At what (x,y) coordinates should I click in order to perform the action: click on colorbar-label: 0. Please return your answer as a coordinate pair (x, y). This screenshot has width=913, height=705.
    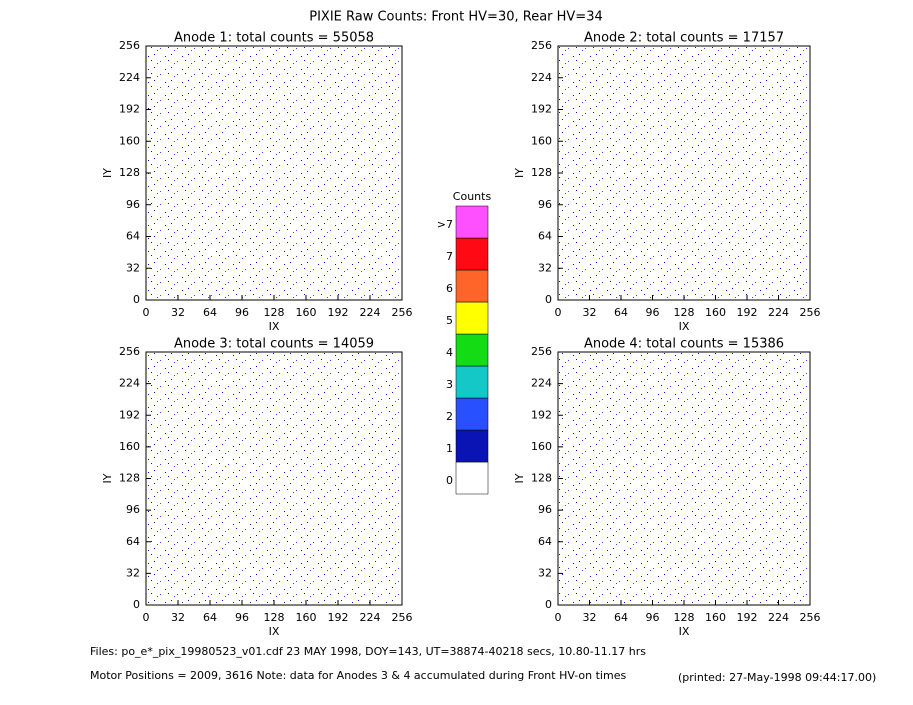
    Looking at the image, I should click on (449, 480).